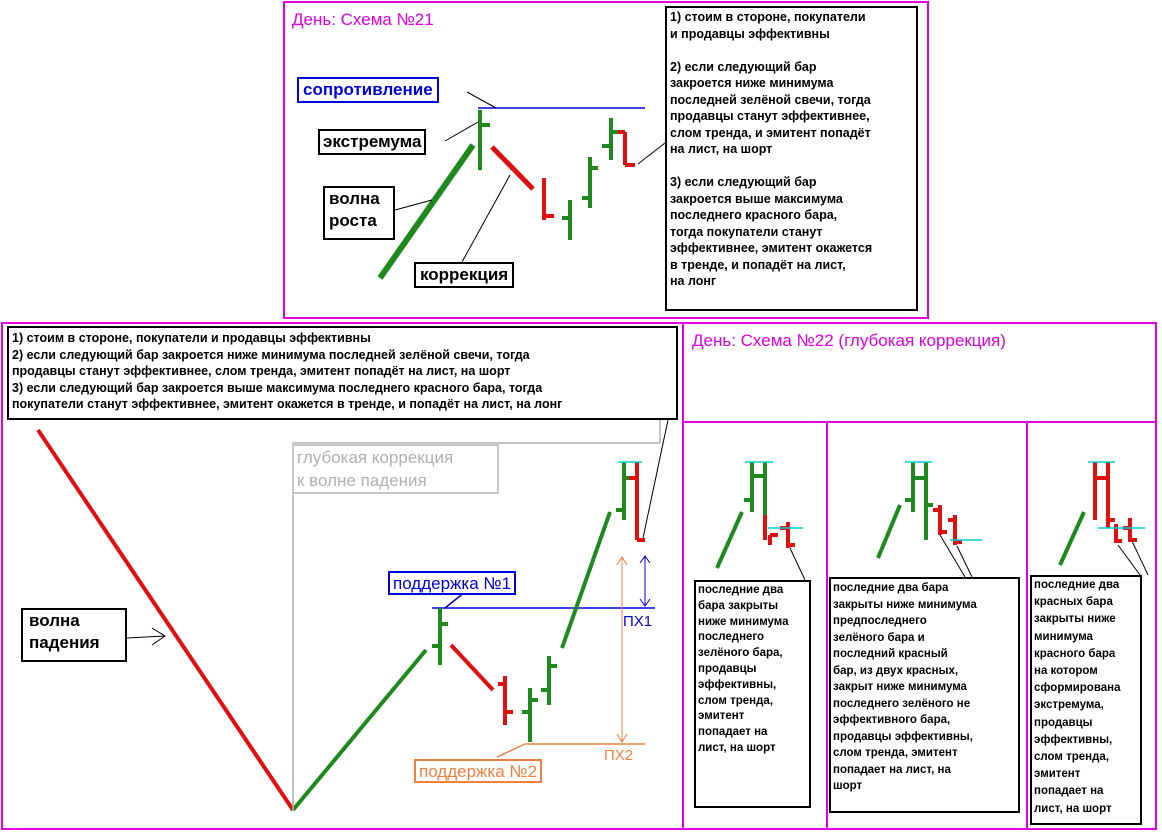 The image size is (1162, 832). I want to click on schema21-notes-box, so click(791, 158).